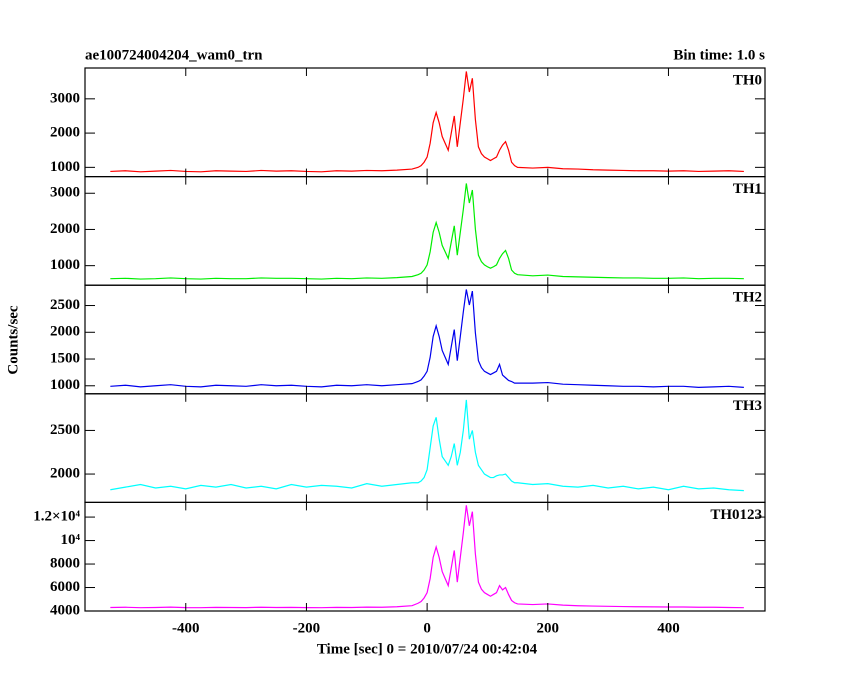 The height and width of the screenshot is (685, 850). What do you see at coordinates (65, 587) in the screenshot?
I see `y-tick-label: 6000` at bounding box center [65, 587].